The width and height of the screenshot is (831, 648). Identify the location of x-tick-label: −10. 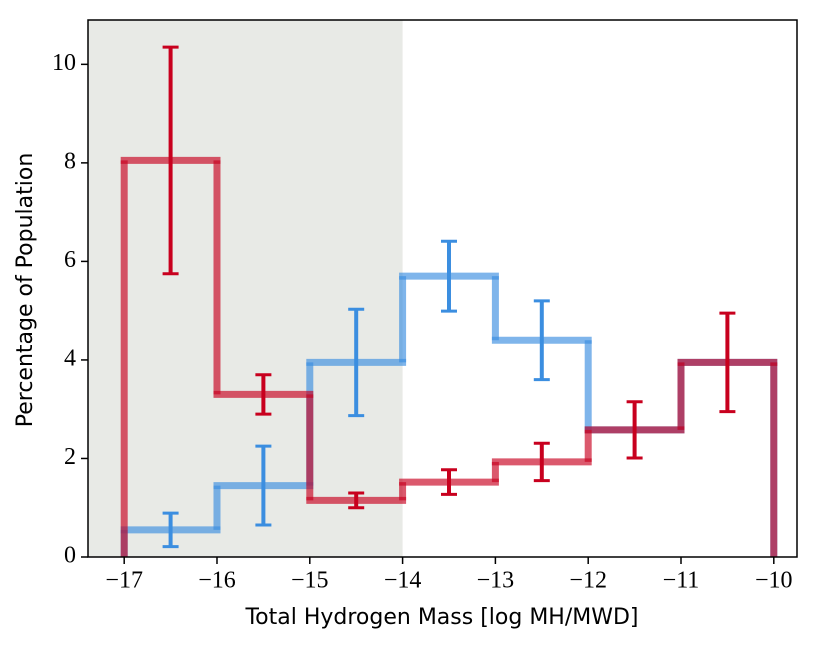
(774, 581).